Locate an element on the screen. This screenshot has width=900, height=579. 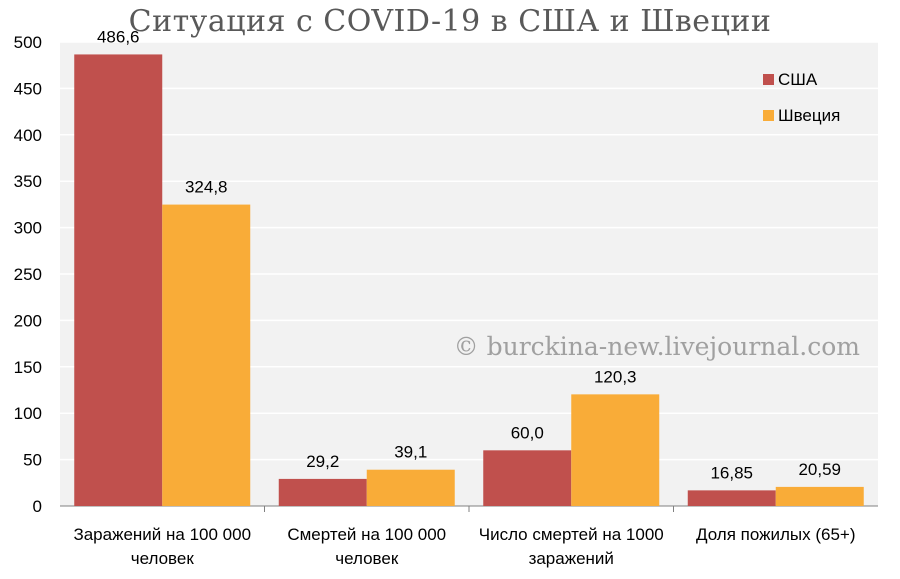
y-tick-label: 450 is located at coordinates (28, 88).